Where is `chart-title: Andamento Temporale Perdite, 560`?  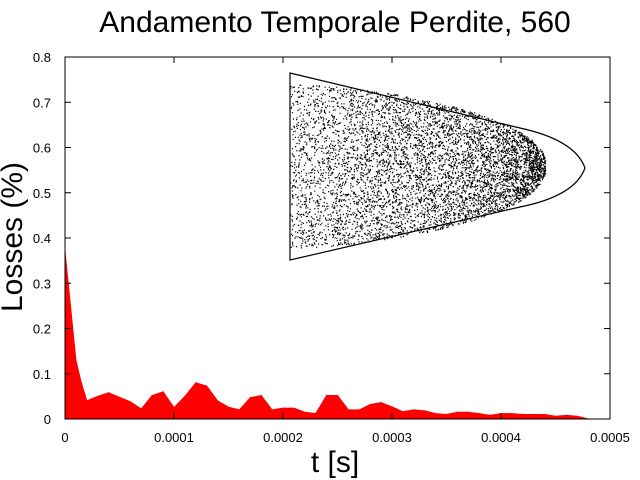 chart-title: Andamento Temporale Perdite, 560 is located at coordinates (334, 22).